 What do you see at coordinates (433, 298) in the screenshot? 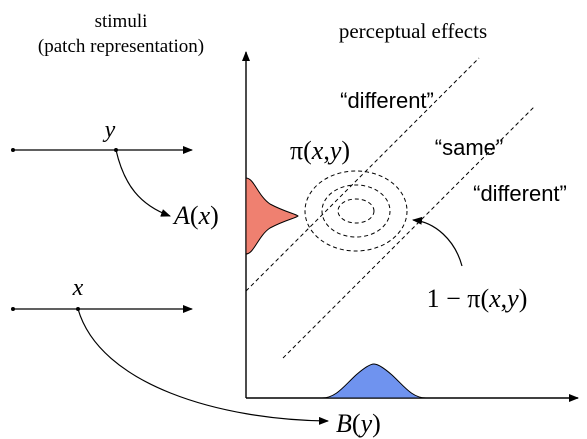
I see `one-minus-pi-one: 1` at bounding box center [433, 298].